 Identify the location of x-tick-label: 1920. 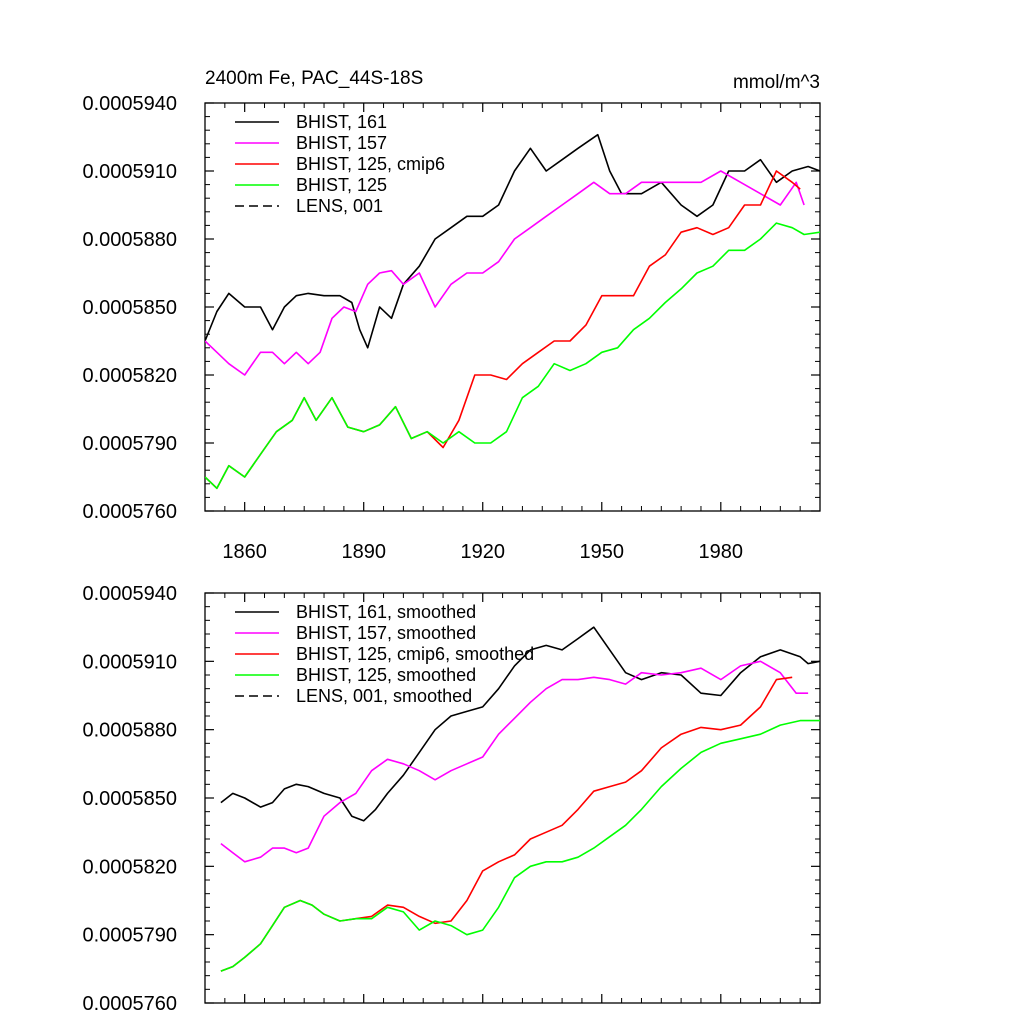
(482, 552).